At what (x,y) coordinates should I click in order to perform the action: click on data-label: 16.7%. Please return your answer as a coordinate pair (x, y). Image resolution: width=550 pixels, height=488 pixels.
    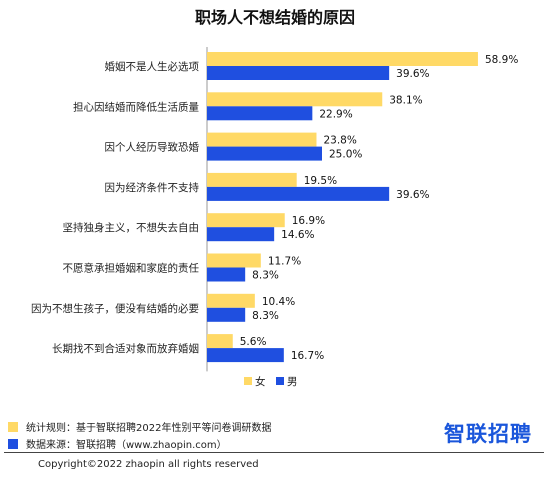
    Looking at the image, I should click on (307, 356).